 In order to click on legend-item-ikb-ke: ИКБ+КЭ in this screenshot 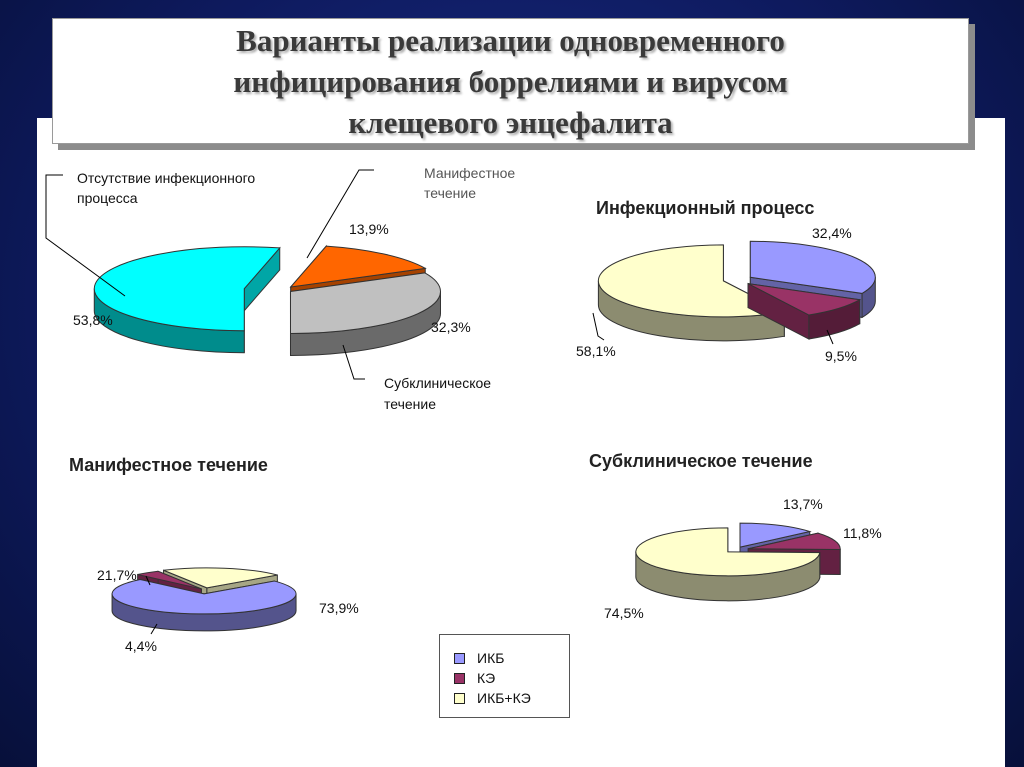, I will do `click(492, 698)`.